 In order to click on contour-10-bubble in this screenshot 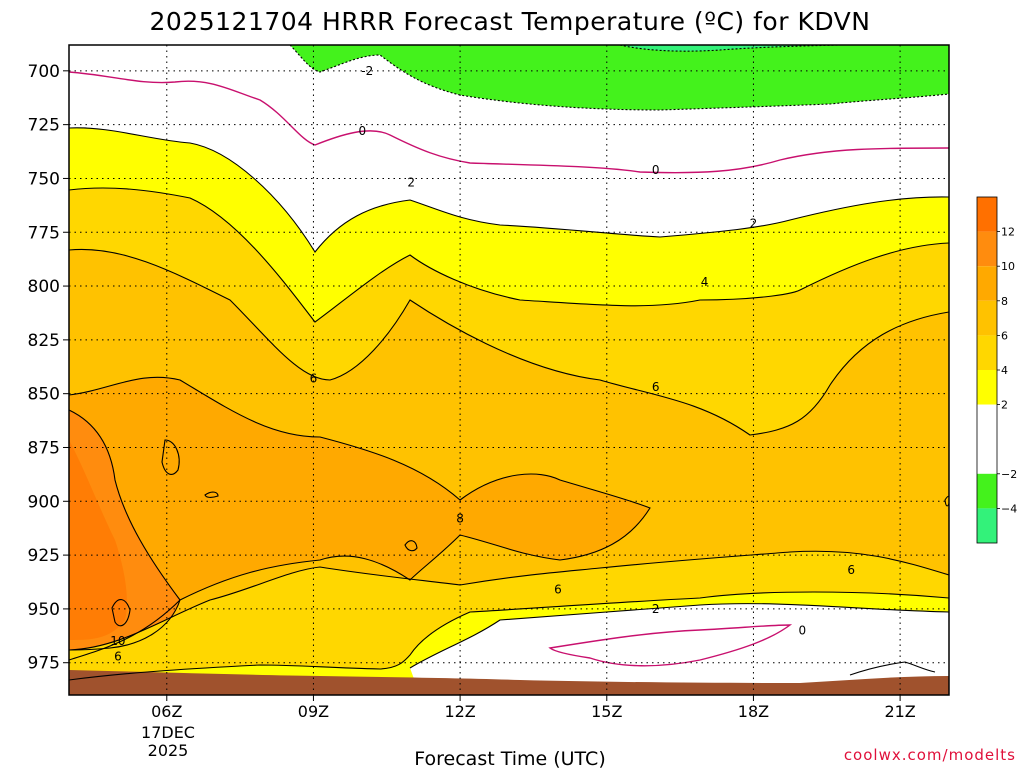, I will do `click(170, 457)`.